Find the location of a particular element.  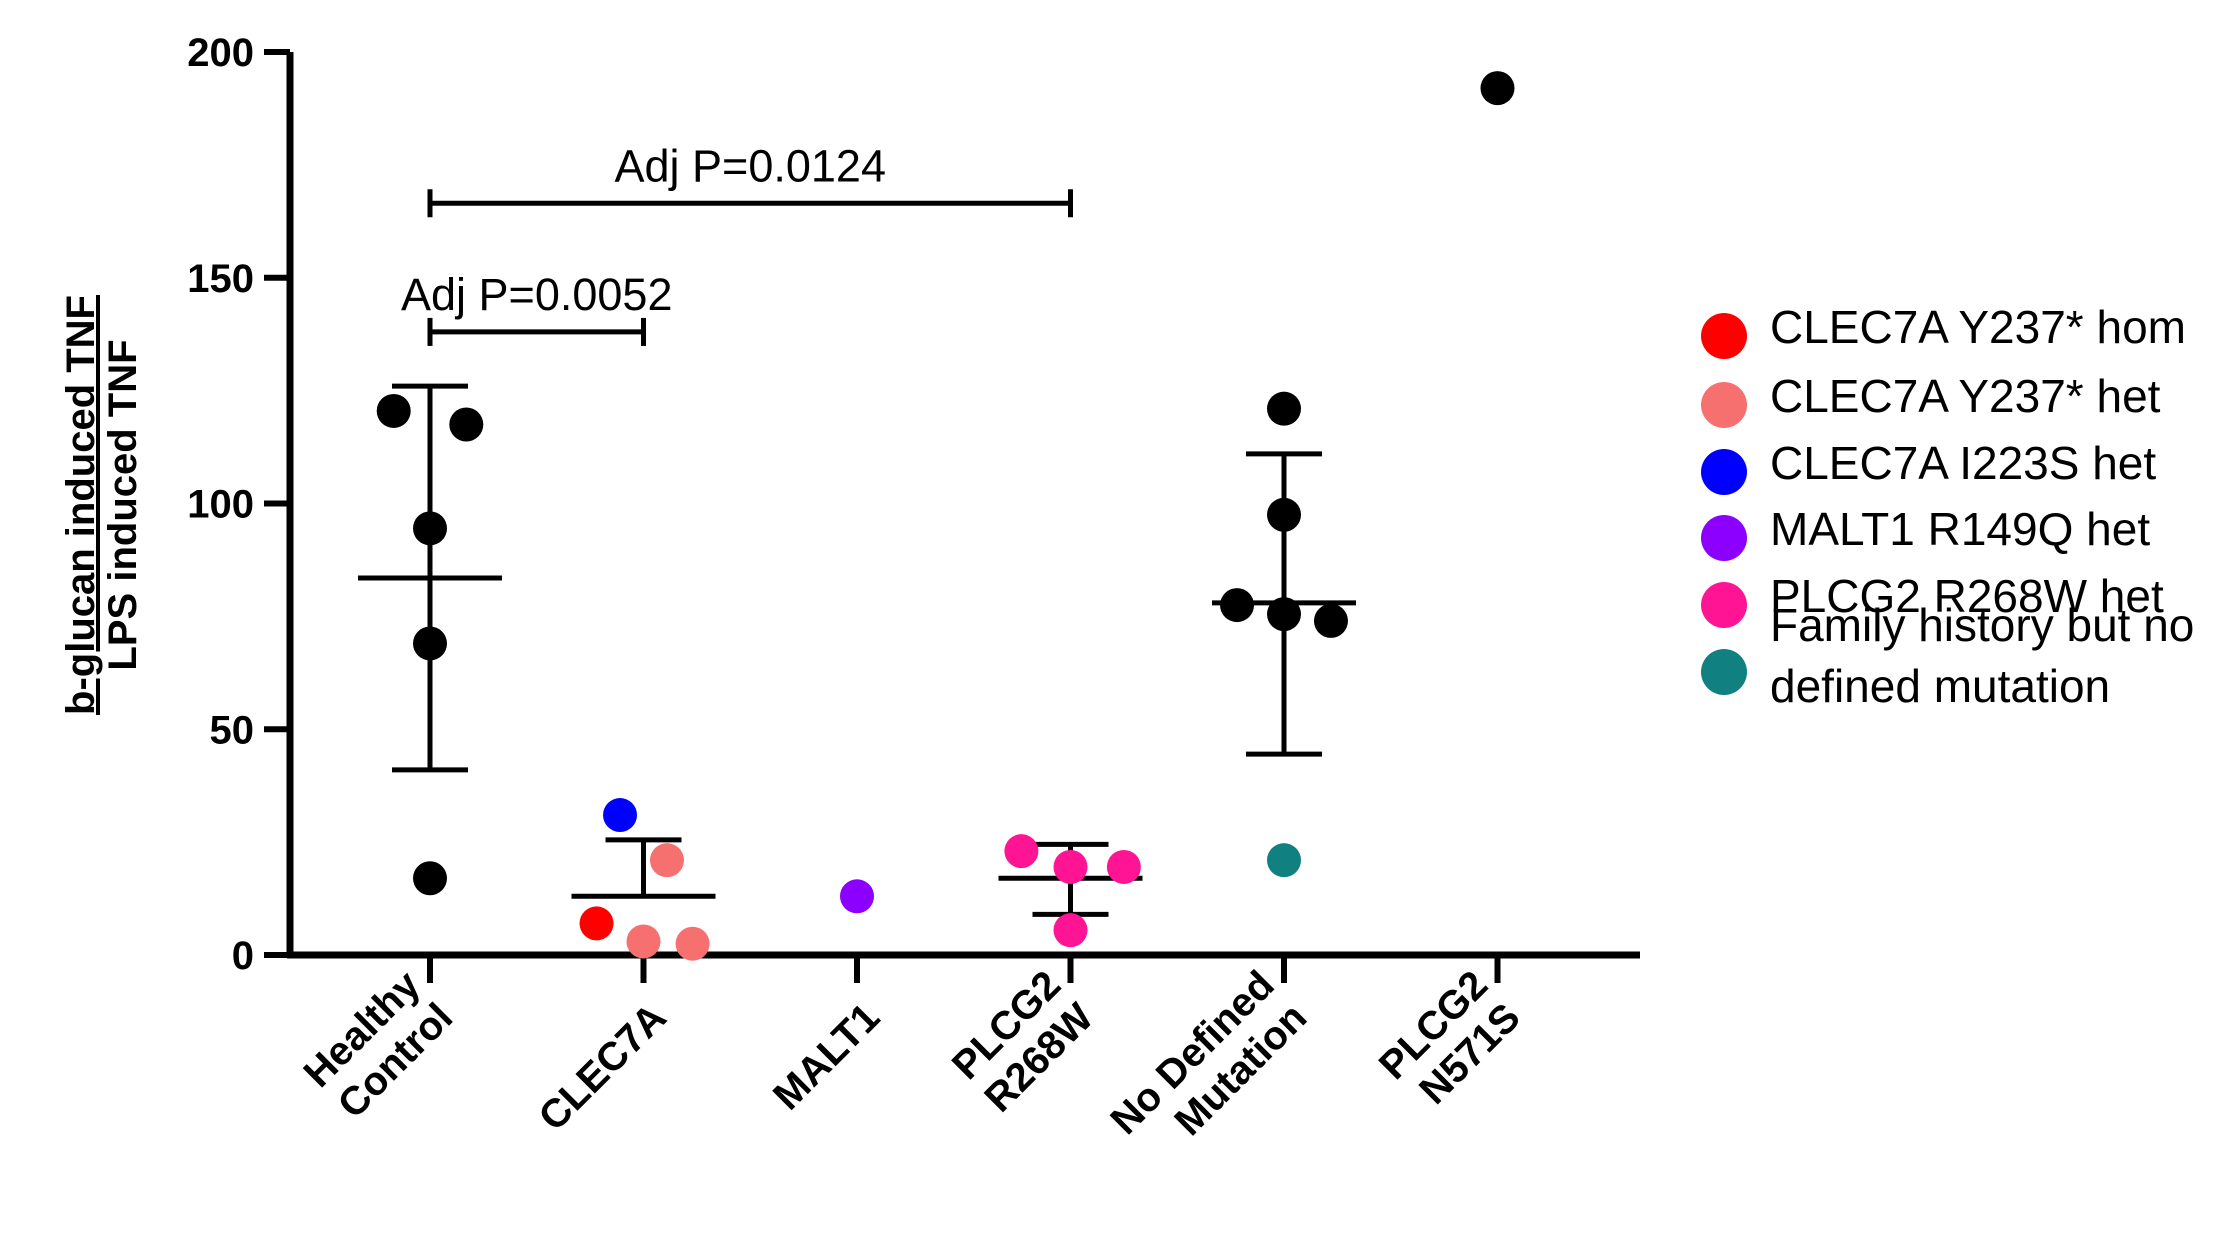

y-tick-label: 0 is located at coordinates (243, 956).